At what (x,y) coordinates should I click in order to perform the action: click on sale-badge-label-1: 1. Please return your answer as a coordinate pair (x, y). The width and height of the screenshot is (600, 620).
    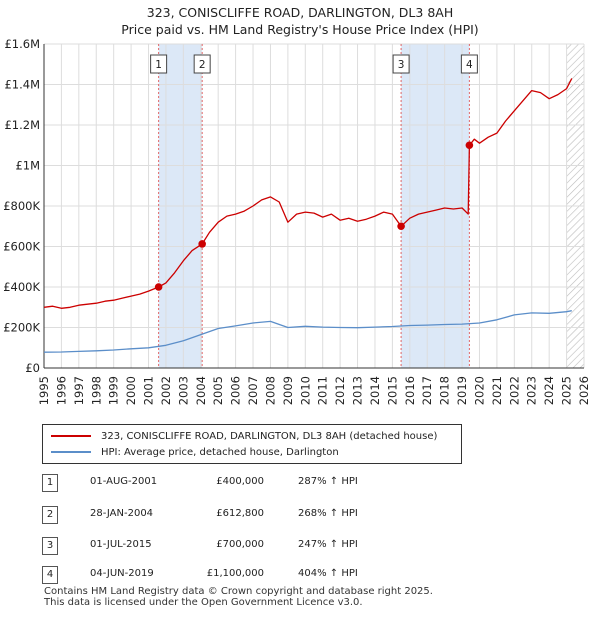
    Looking at the image, I should click on (158, 65).